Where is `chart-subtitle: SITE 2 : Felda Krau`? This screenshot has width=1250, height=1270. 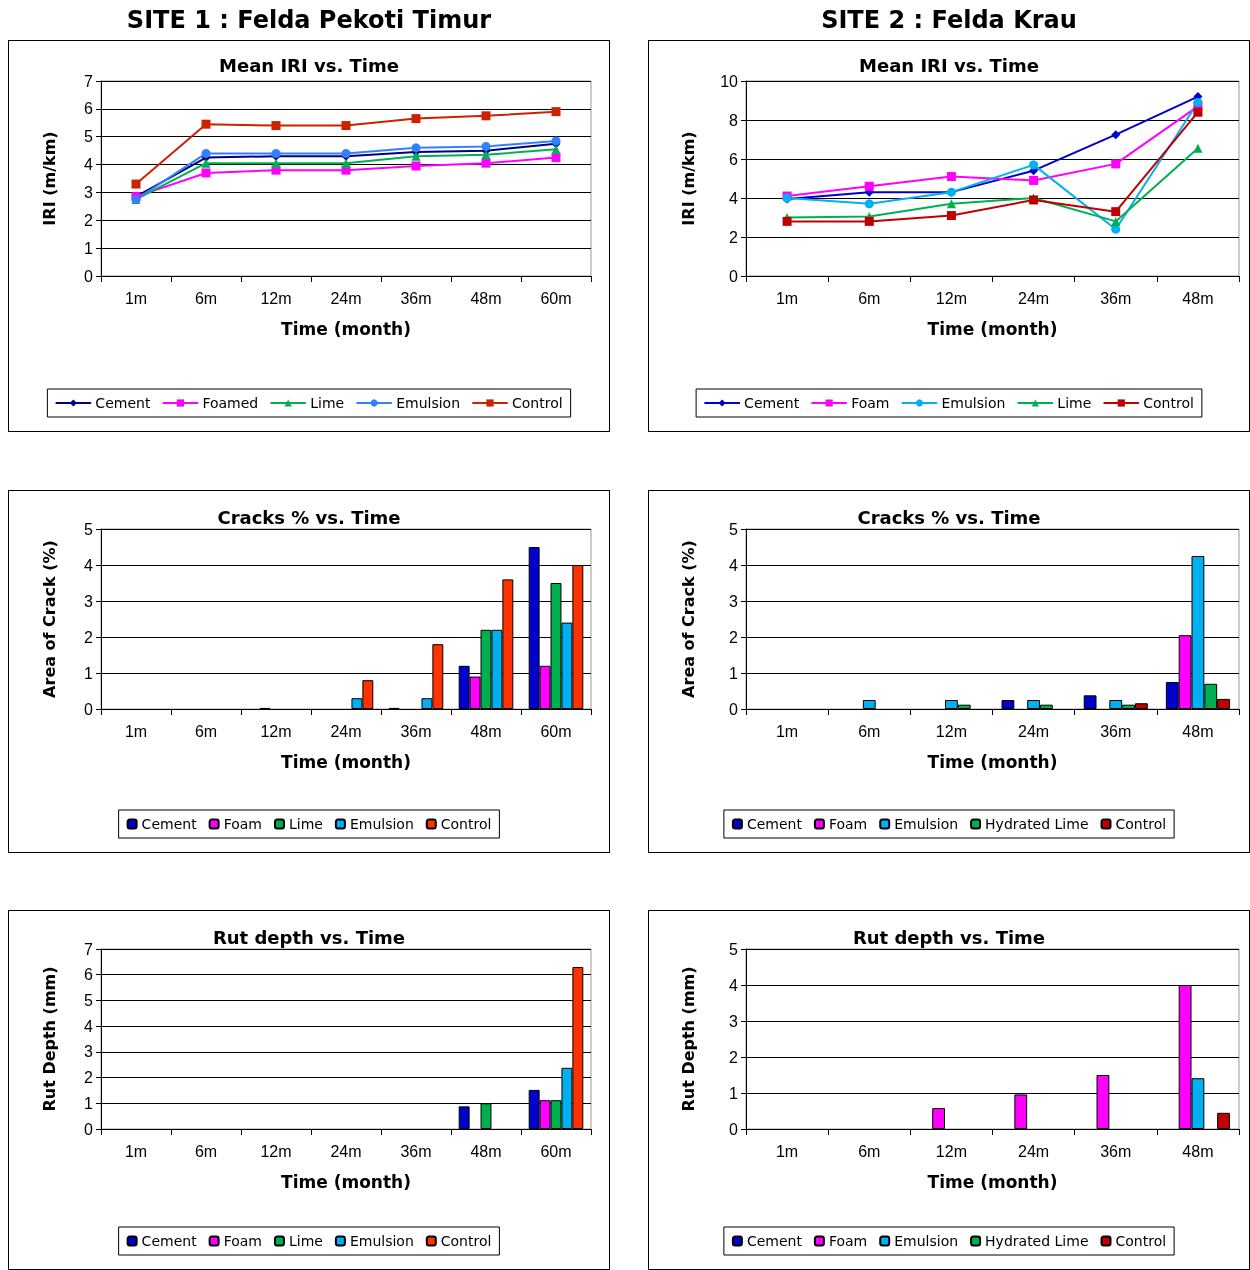
chart-subtitle: SITE 2 : Felda Krau is located at coordinates (949, 20).